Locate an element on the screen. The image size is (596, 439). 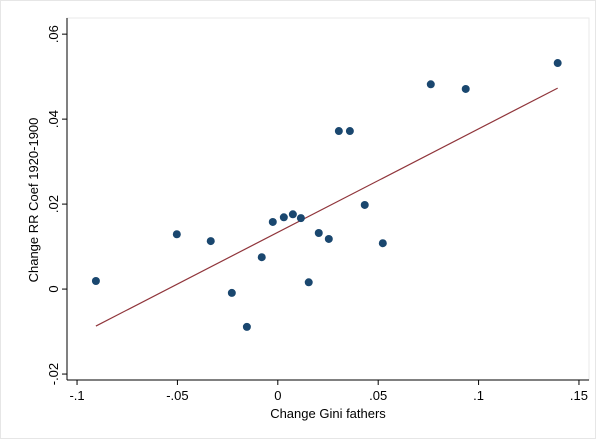
x-tick-label: 0 is located at coordinates (277, 395).